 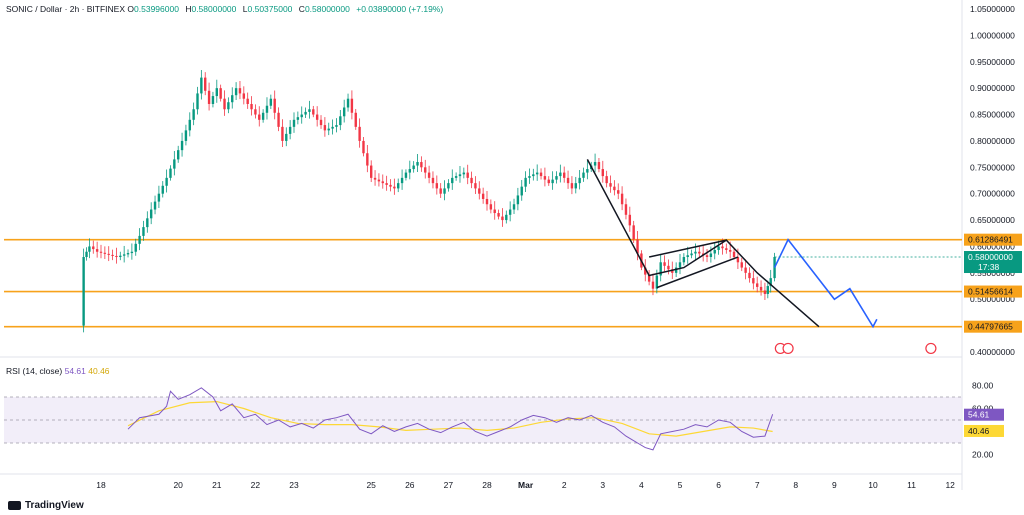 I want to click on rsi-tick-label: 80.00, so click(x=983, y=386).